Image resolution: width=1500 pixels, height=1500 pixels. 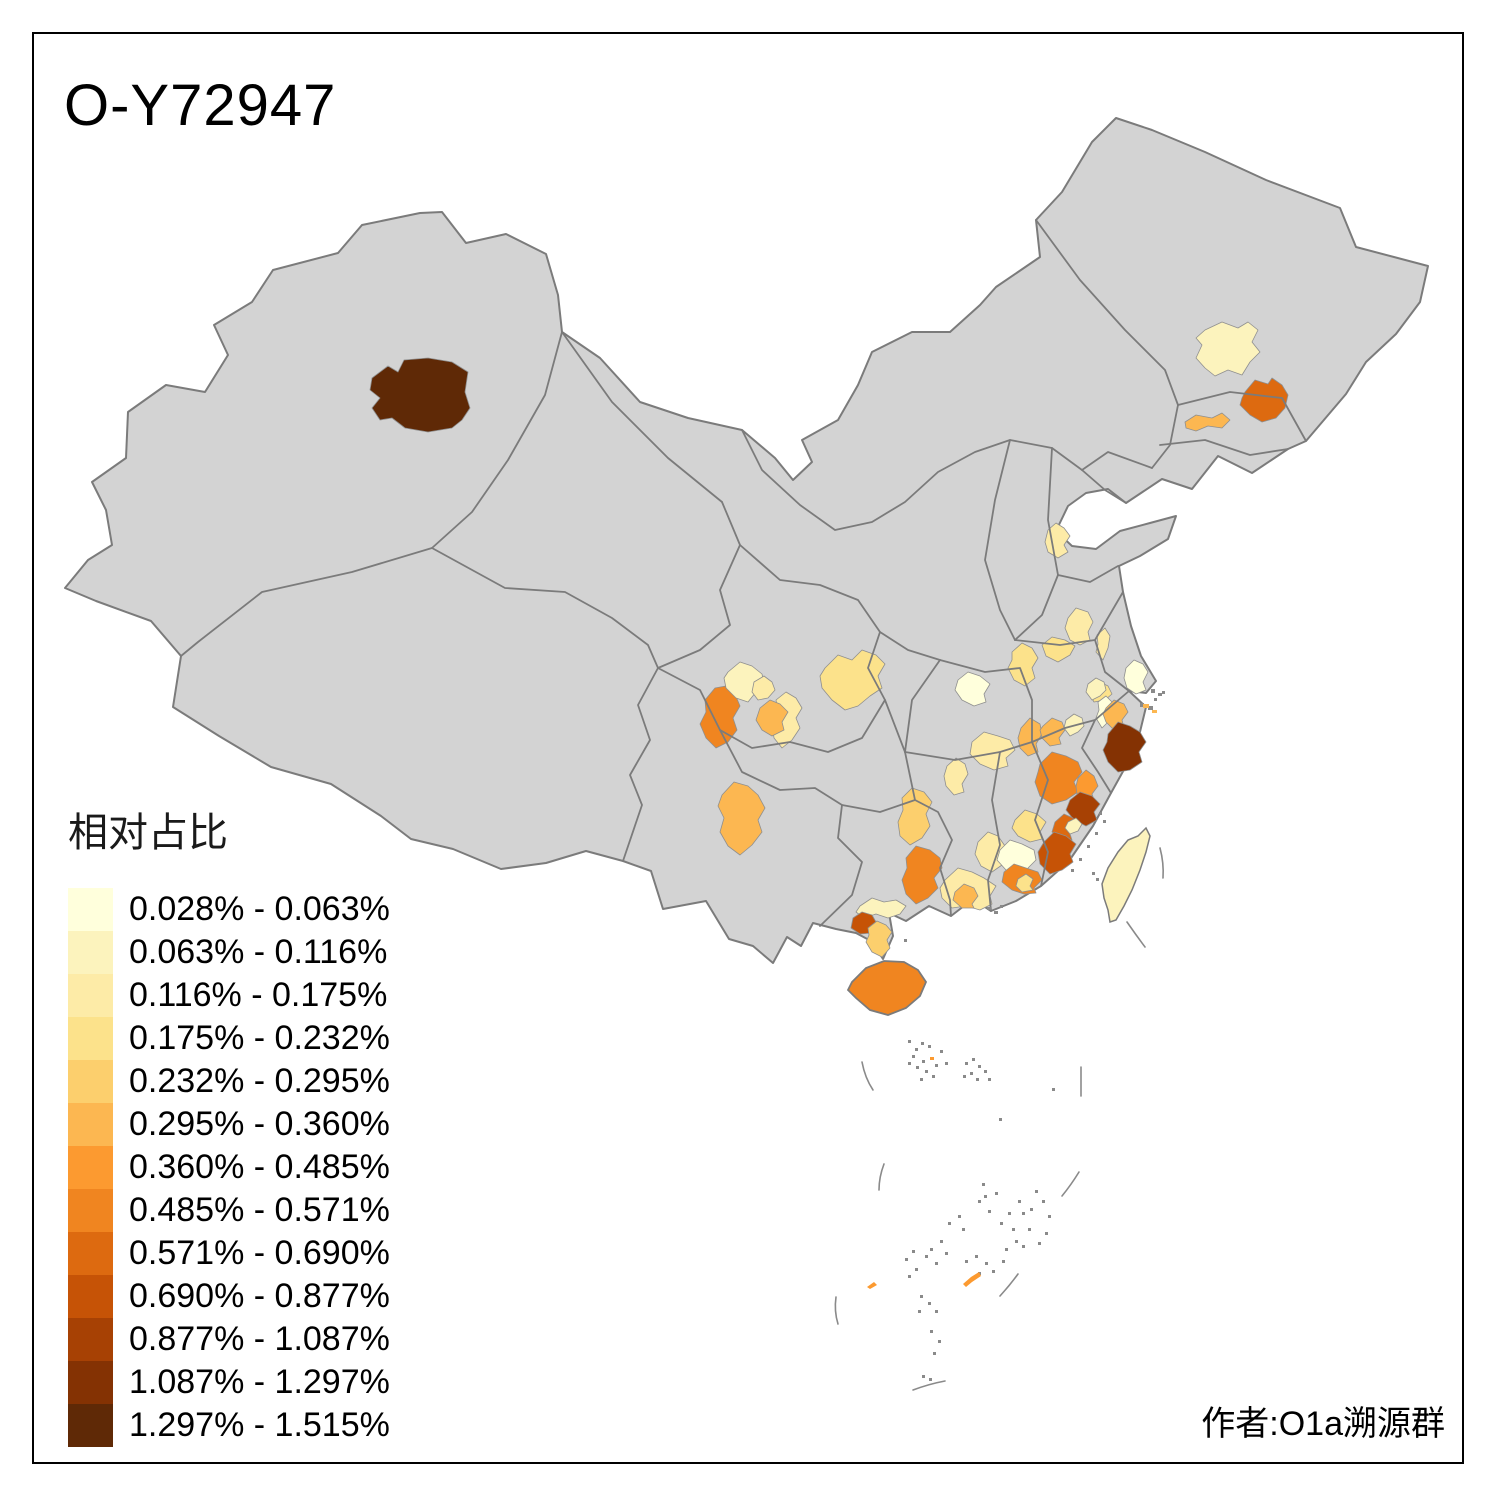 What do you see at coordinates (772, 718) in the screenshot?
I see `map-region-leshan` at bounding box center [772, 718].